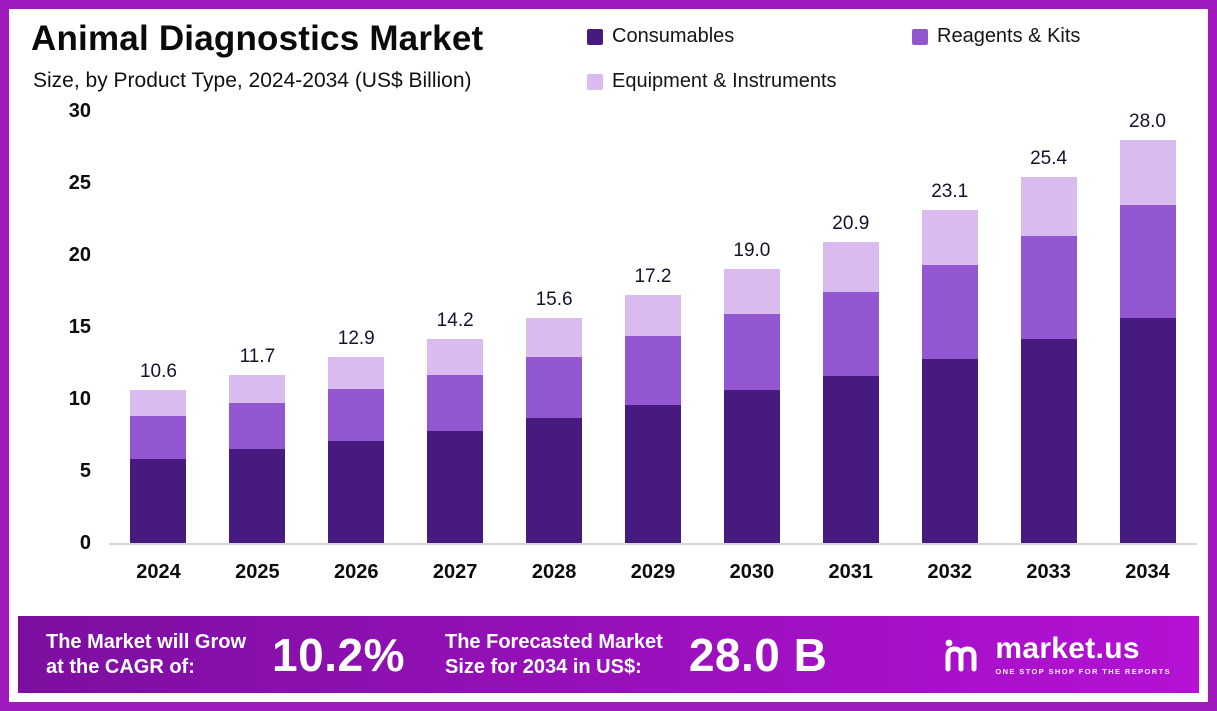  Describe the element at coordinates (356, 327) in the screenshot. I see `bar-column-2026: 12.9` at that location.